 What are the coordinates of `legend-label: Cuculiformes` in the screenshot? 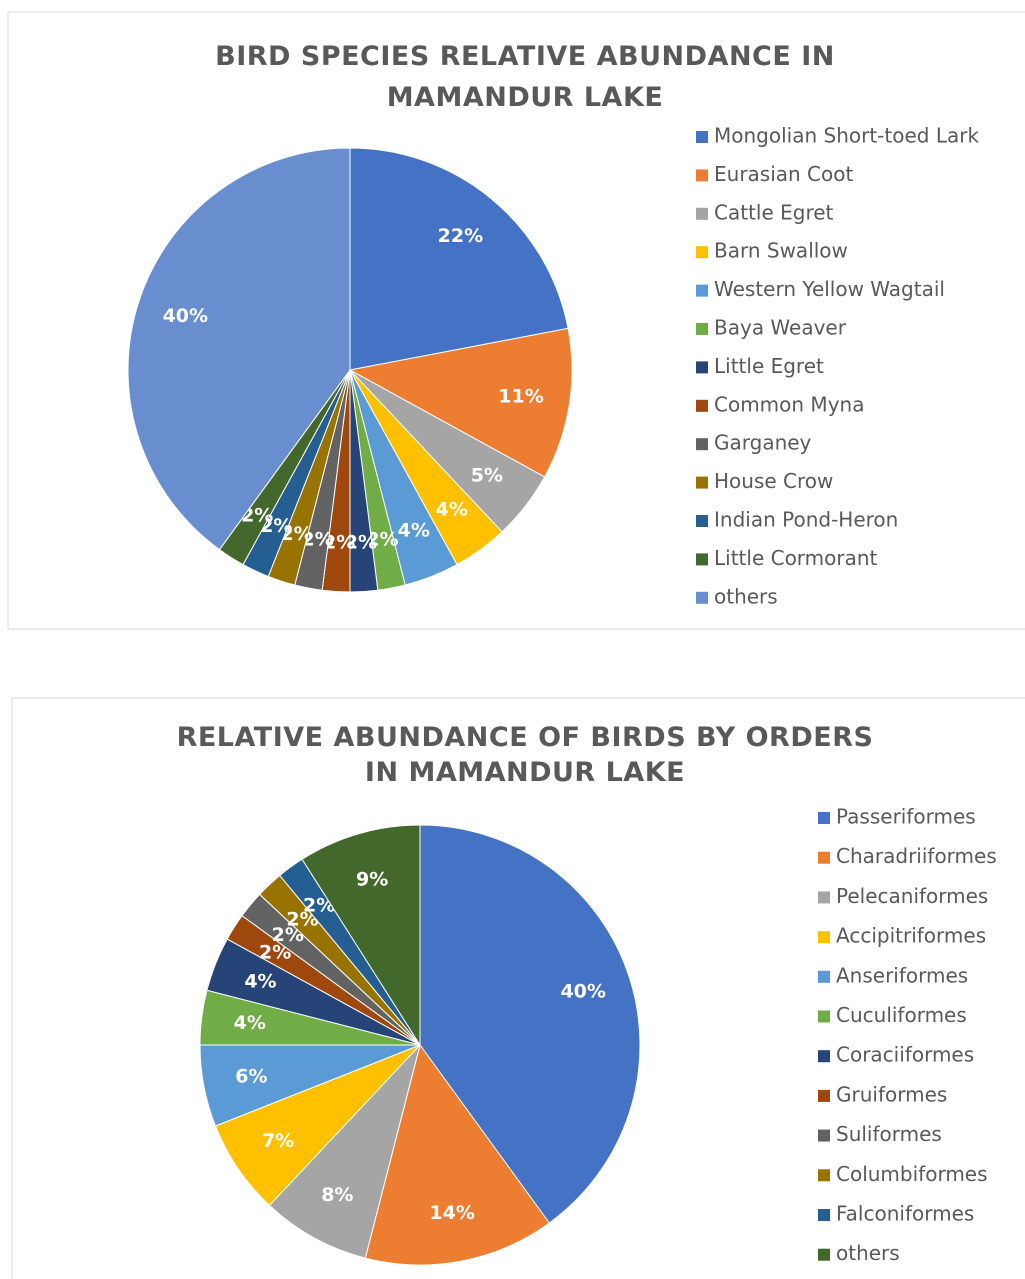 It's located at (901, 1015).